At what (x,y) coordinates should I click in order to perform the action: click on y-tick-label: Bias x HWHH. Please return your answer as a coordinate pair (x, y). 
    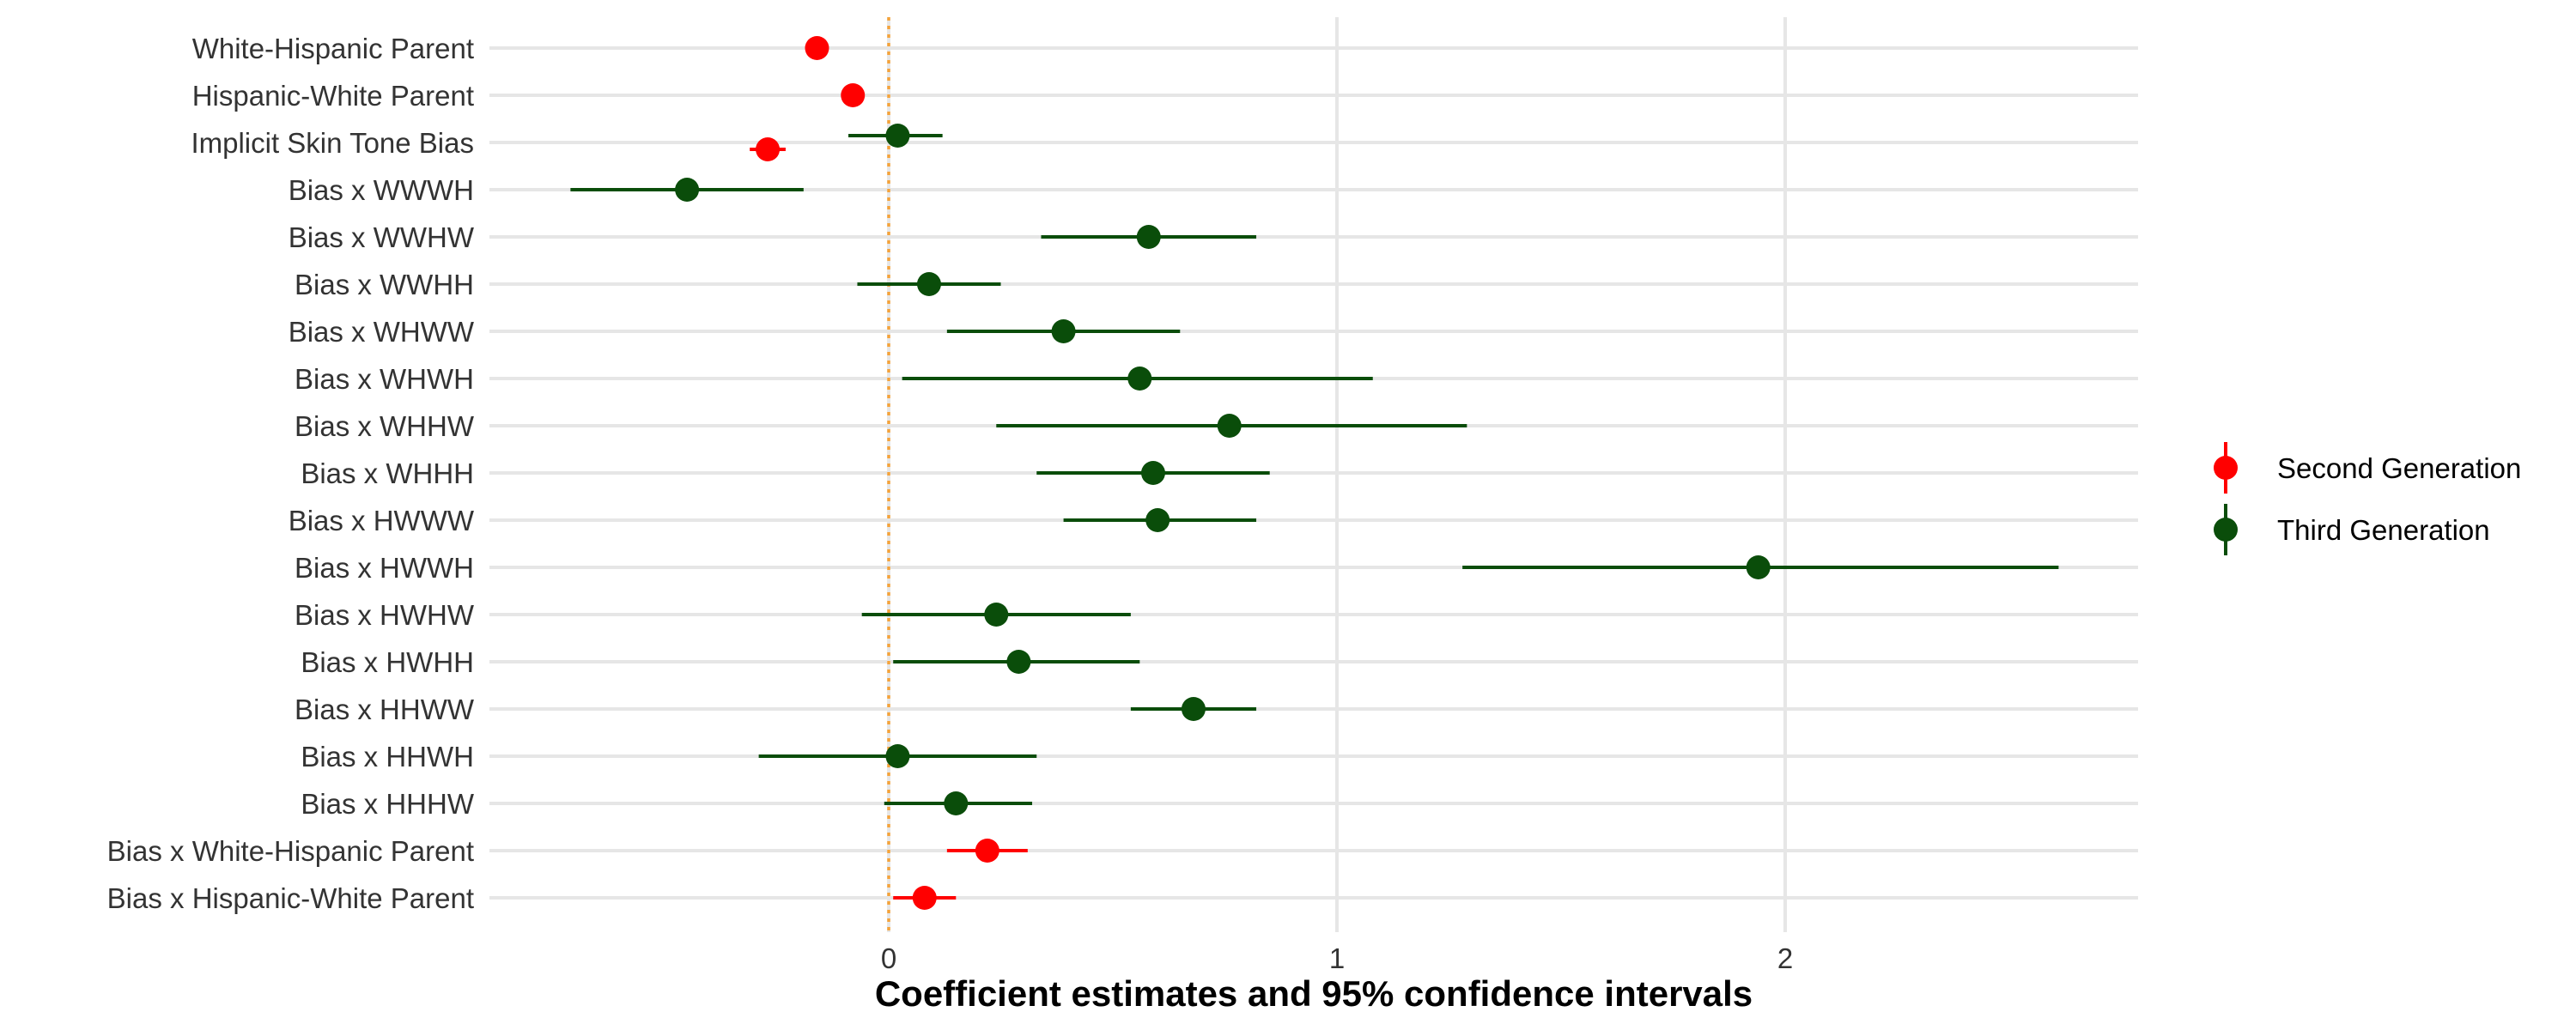
    Looking at the image, I should click on (388, 662).